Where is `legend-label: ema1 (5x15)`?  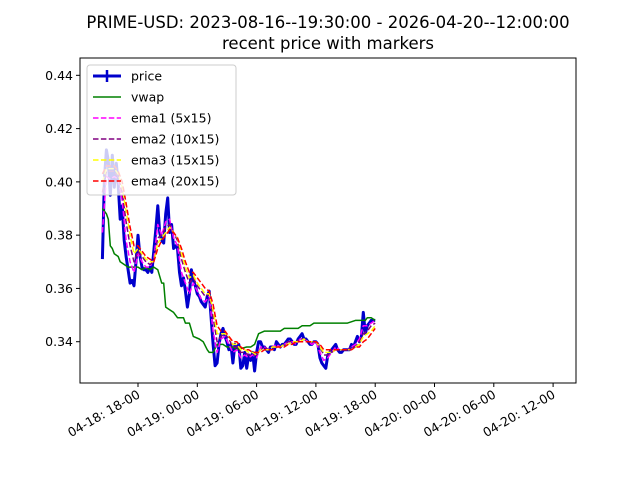
legend-label: ema1 (5x15) is located at coordinates (171, 118).